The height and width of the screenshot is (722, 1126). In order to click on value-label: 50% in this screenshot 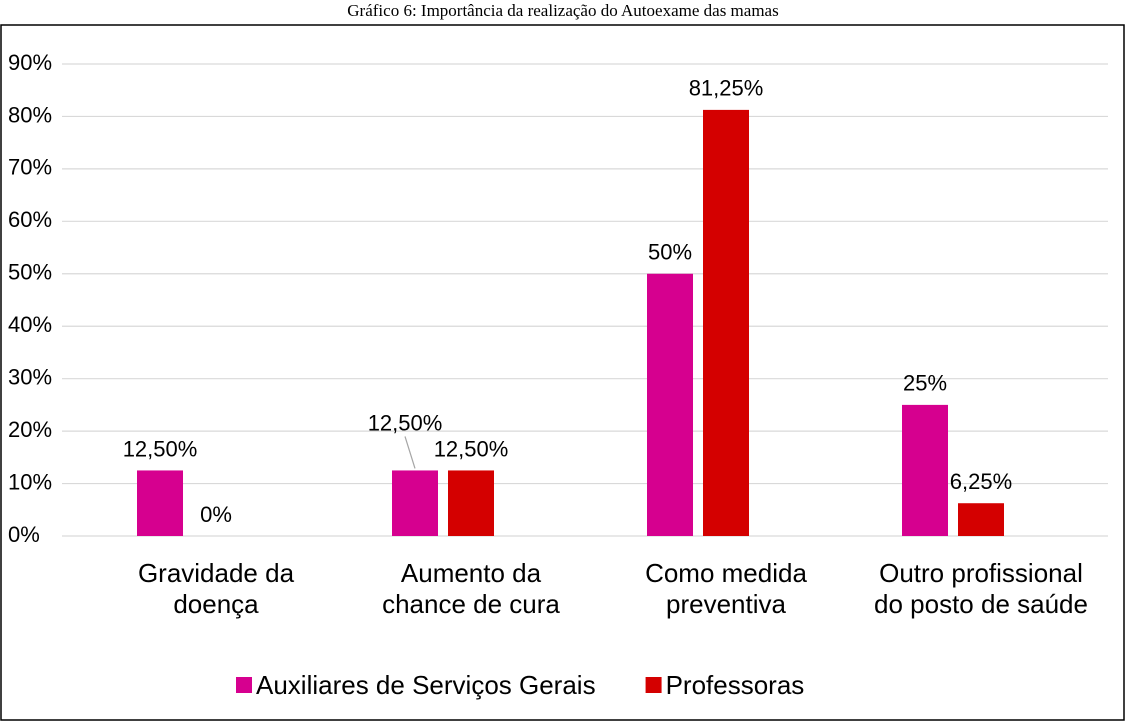, I will do `click(670, 252)`.